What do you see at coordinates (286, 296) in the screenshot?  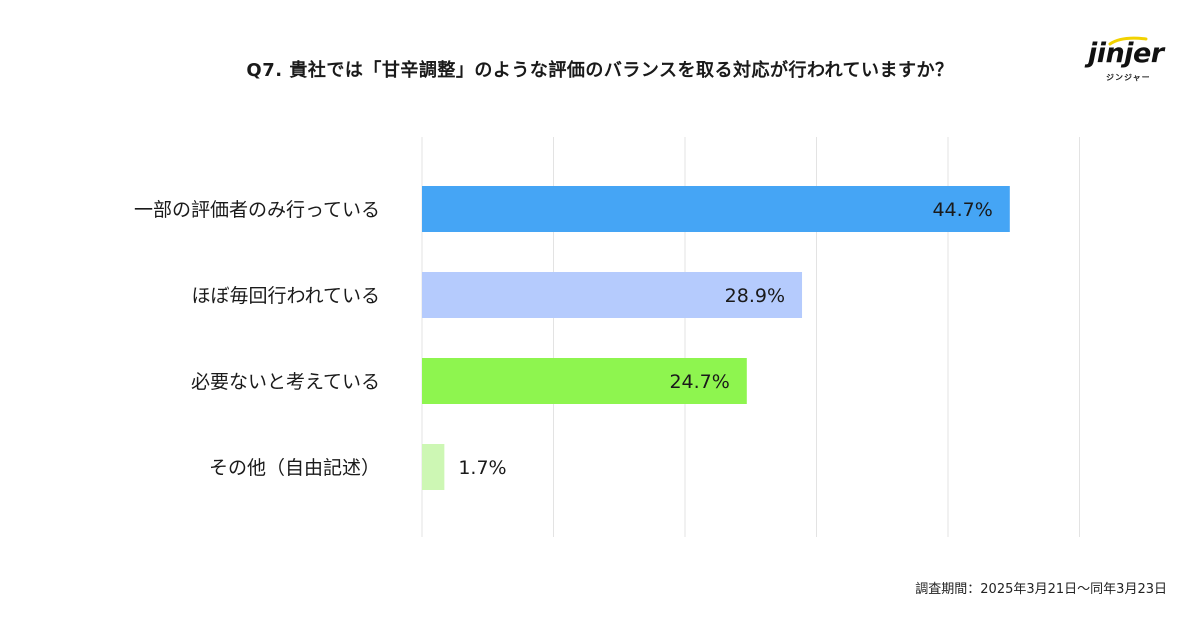 I see `category-label: ほぼ毎回行われている` at bounding box center [286, 296].